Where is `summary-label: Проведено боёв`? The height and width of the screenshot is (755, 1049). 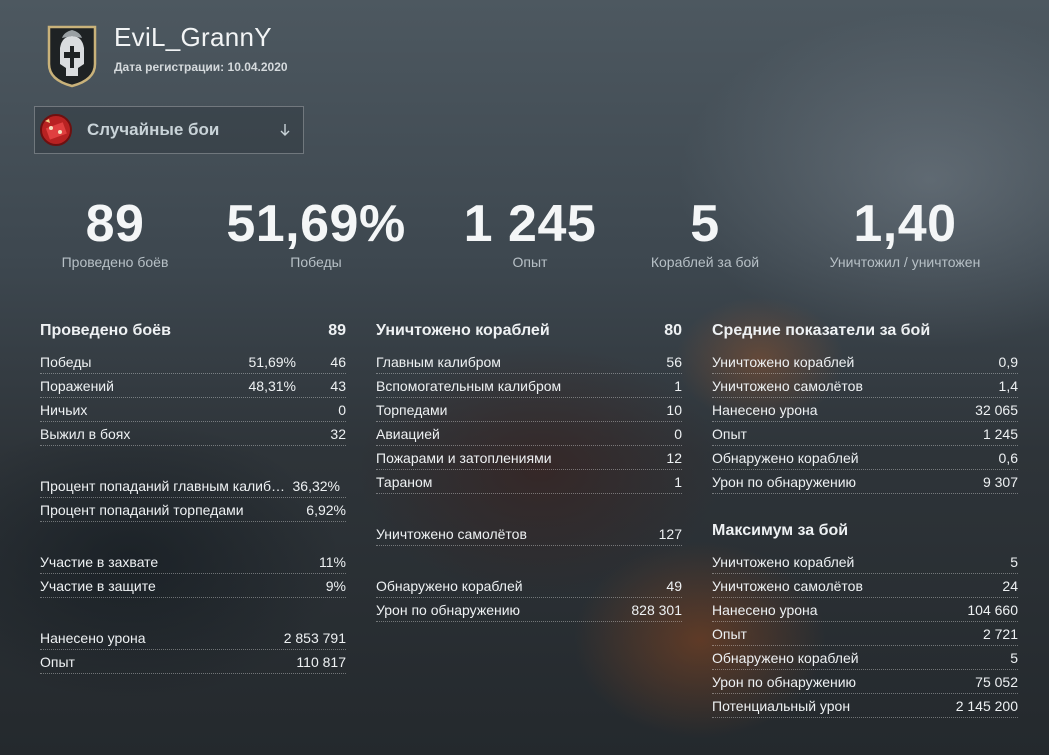
summary-label: Проведено боёв is located at coordinates (115, 262).